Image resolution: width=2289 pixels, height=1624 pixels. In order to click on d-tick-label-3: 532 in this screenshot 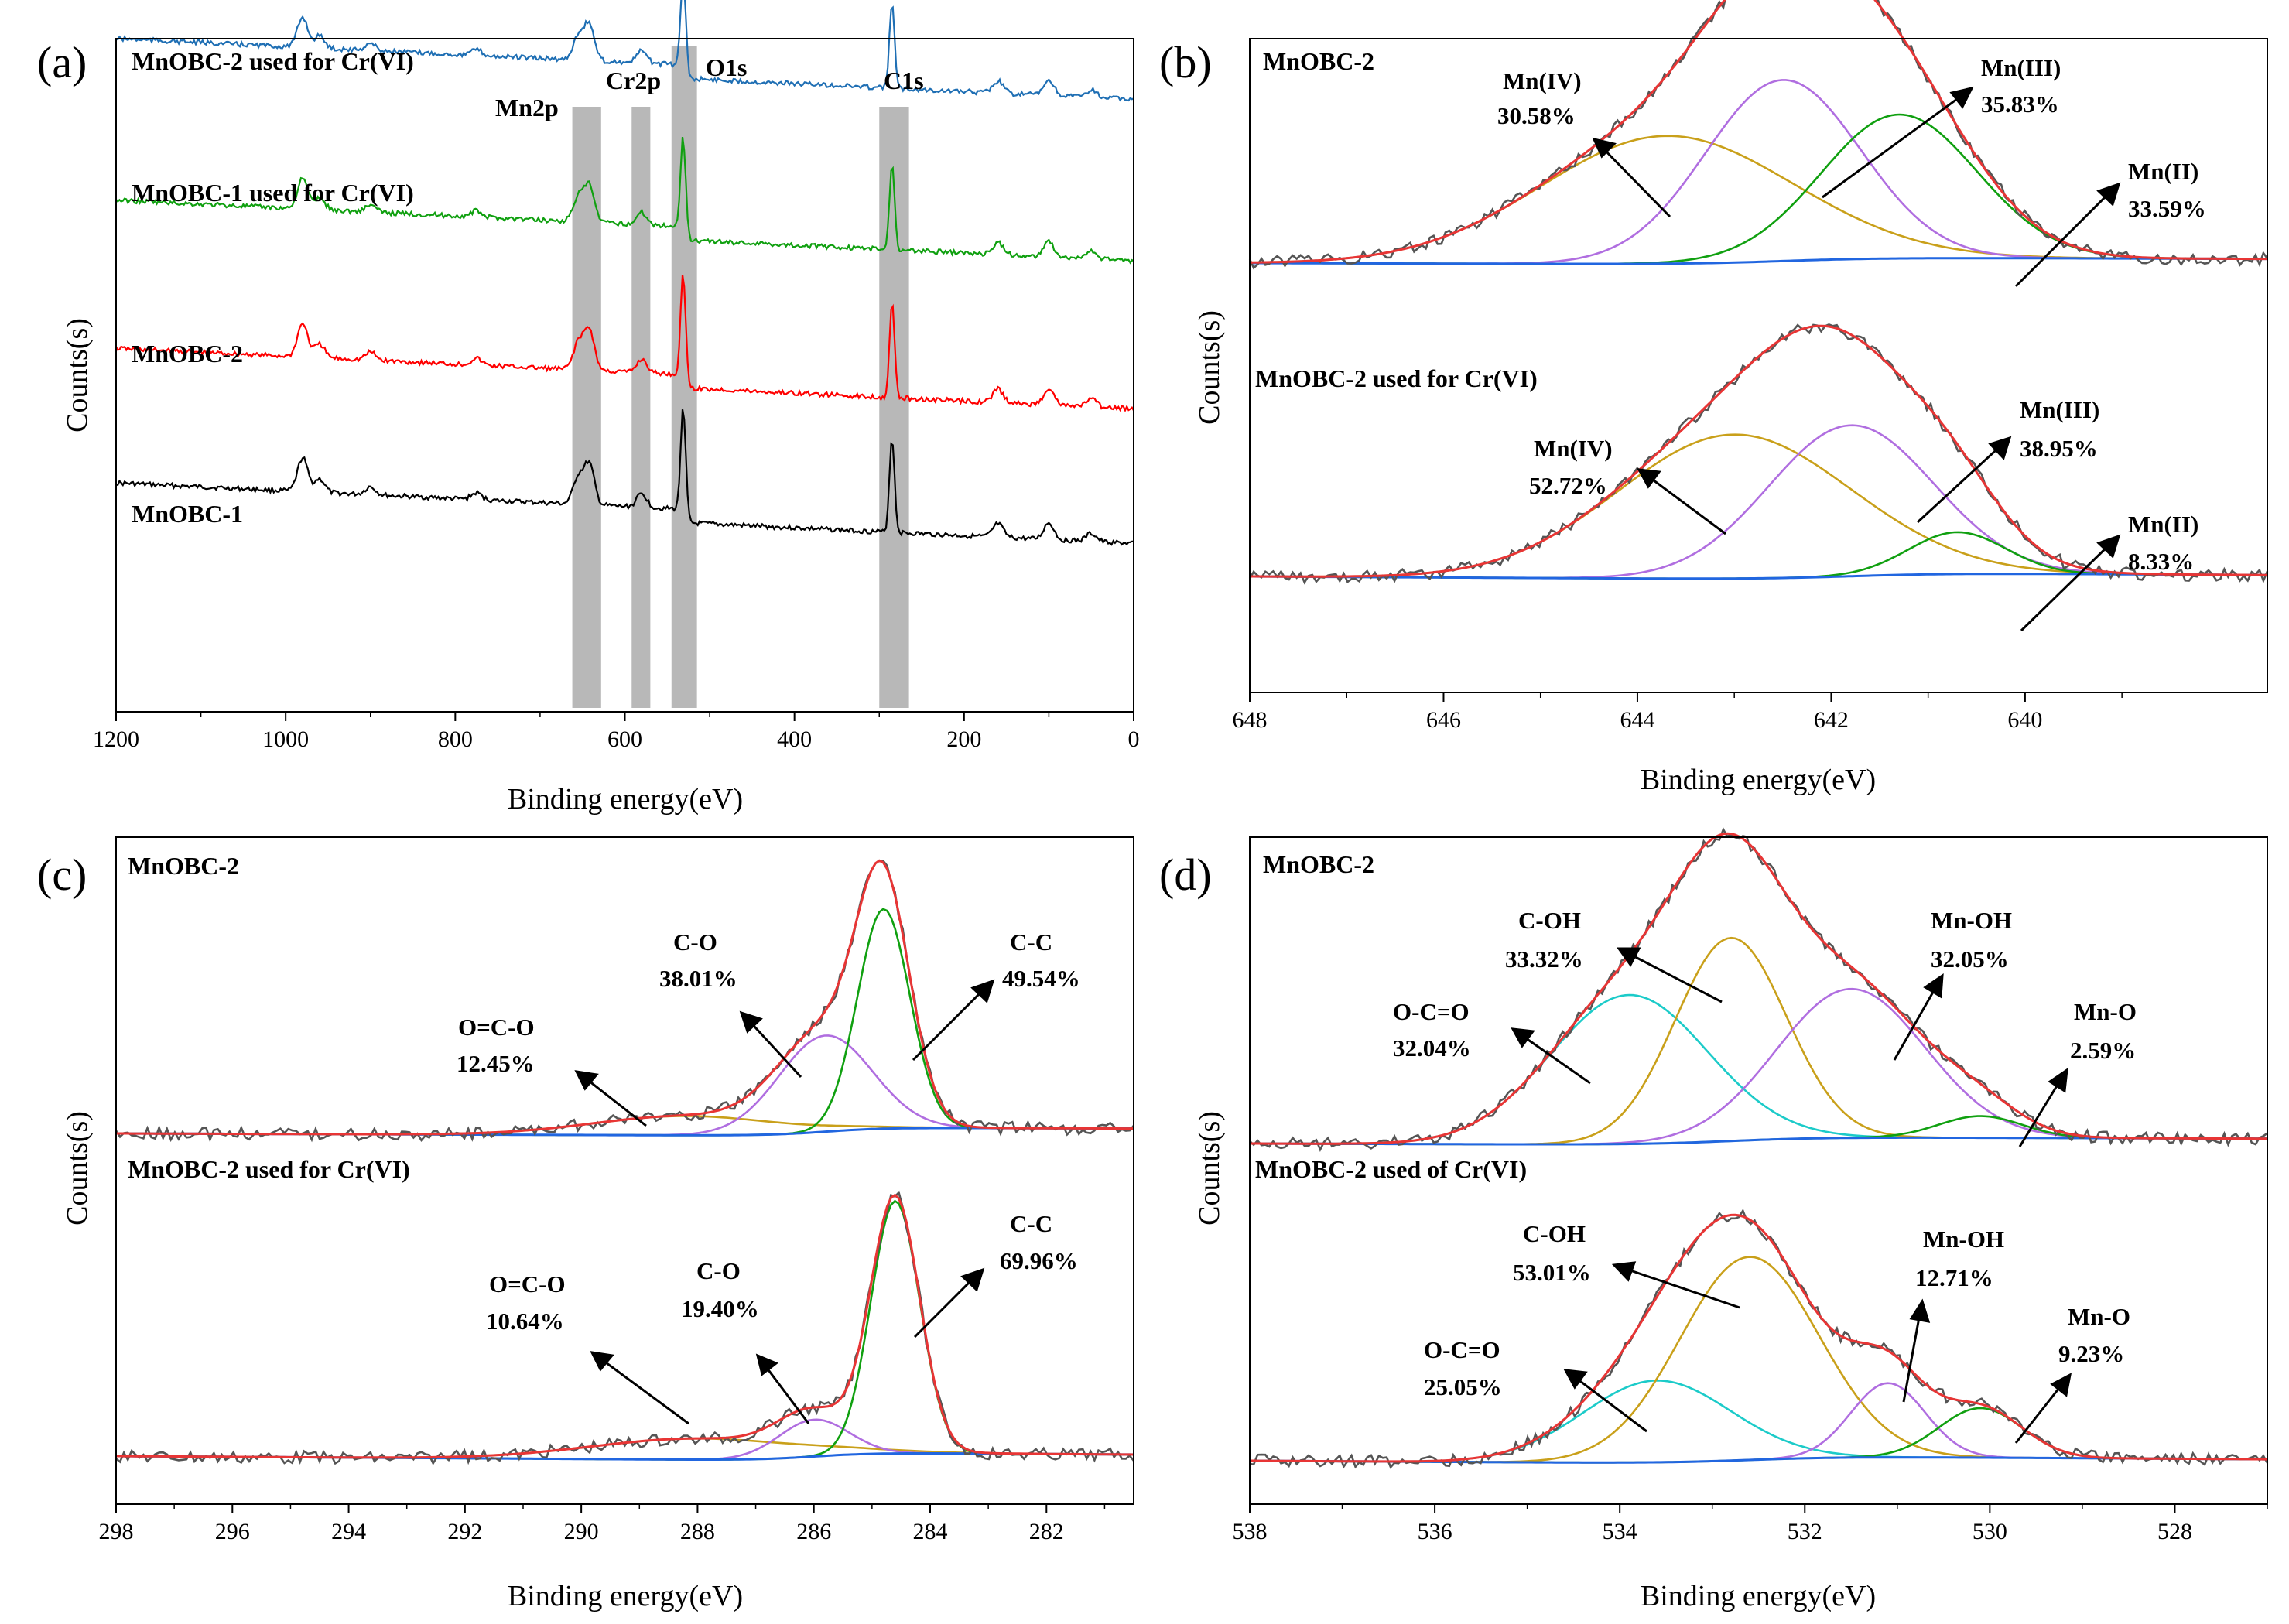, I will do `click(1805, 1531)`.